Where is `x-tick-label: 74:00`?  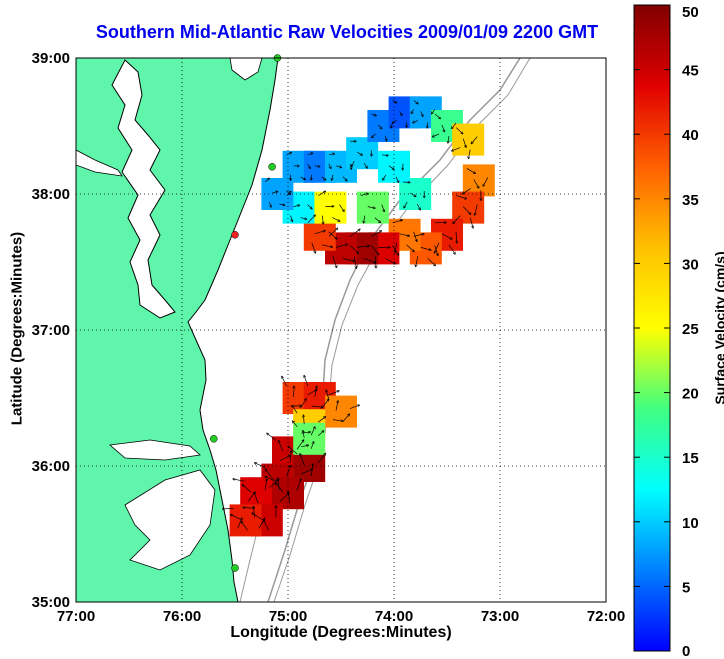 x-tick-label: 74:00 is located at coordinates (394, 616).